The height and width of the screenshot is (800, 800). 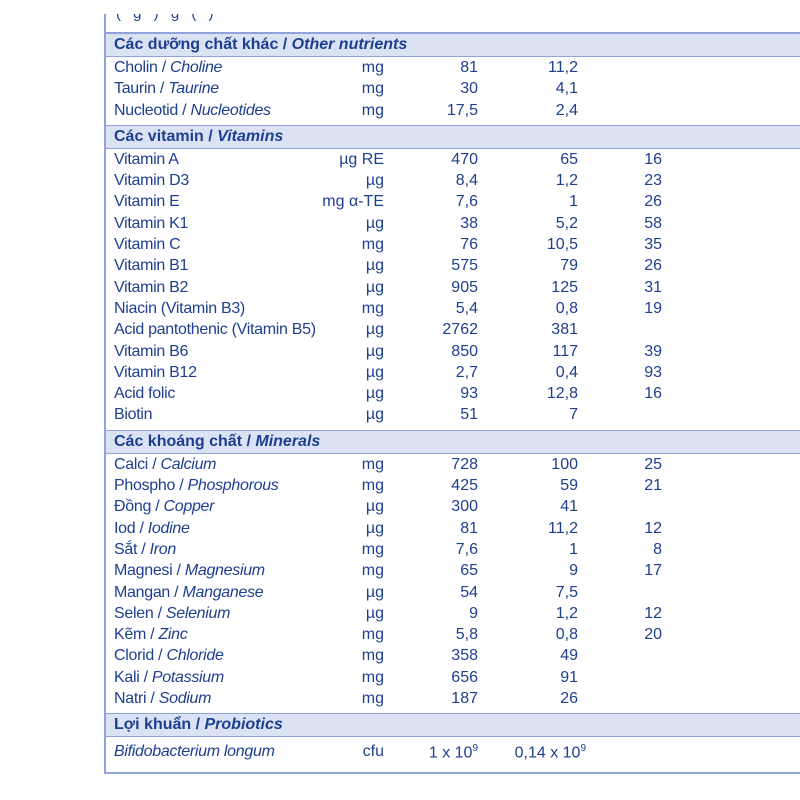 What do you see at coordinates (453, 23) in the screenshot?
I see `cut-off-previous-row: ( g ) g ( )` at bounding box center [453, 23].